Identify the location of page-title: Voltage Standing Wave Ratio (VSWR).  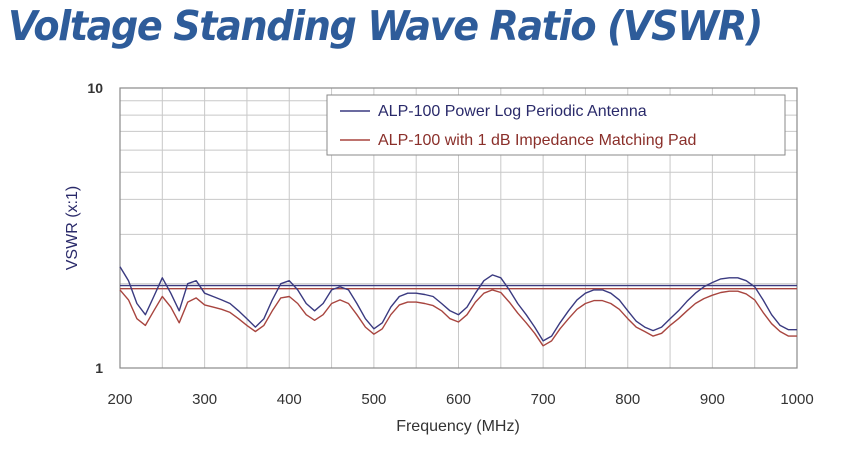
(385, 26).